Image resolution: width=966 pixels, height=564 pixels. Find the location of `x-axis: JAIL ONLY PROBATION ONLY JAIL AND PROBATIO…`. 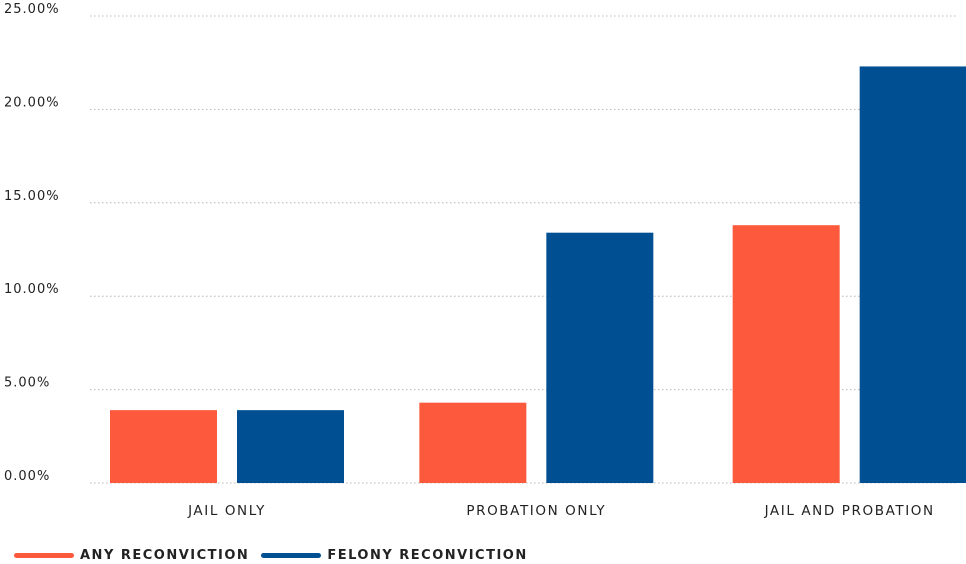

x-axis: JAIL ONLY PROBATION ONLY JAIL AND PROBATIO… is located at coordinates (561, 511).